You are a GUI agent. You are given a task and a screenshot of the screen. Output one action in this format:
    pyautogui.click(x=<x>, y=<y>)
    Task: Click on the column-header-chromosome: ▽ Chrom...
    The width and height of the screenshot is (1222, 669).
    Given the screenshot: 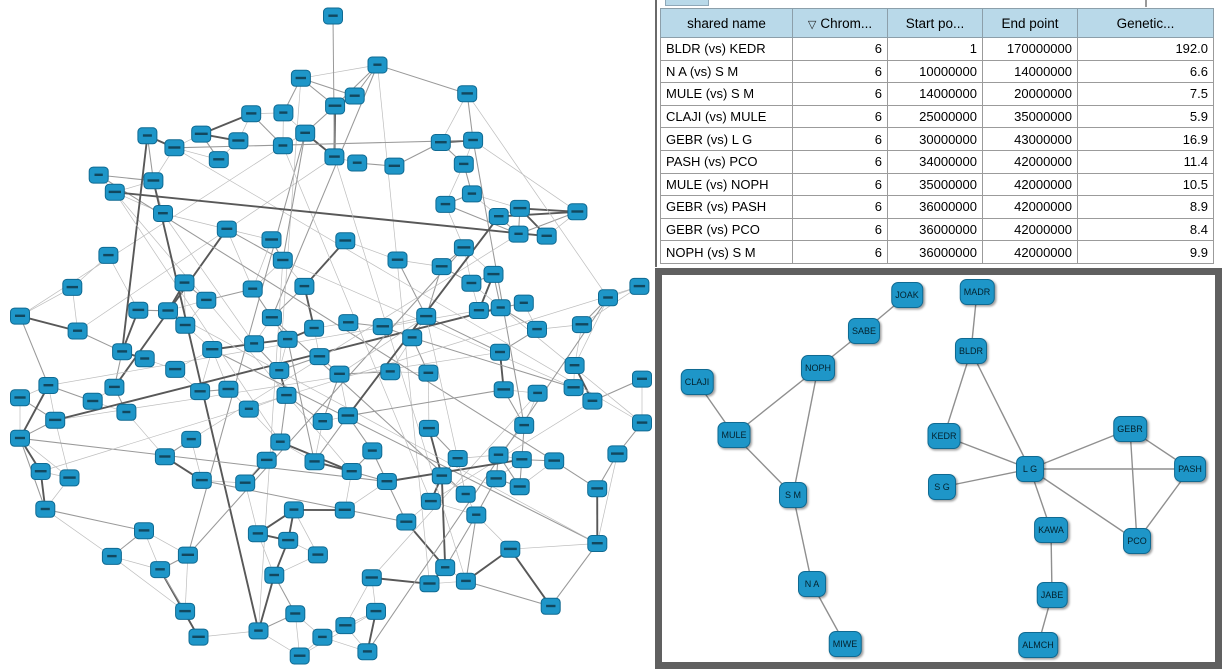 What is the action you would take?
    pyautogui.click(x=840, y=23)
    